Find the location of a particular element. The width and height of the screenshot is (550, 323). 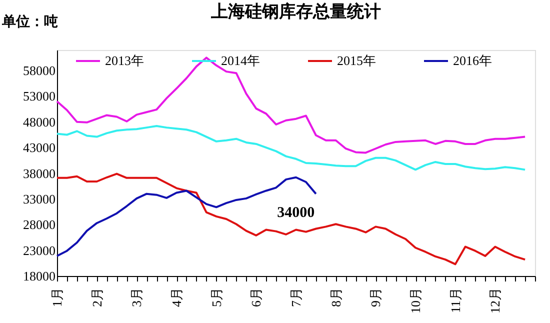

y-tick-label: 58000 is located at coordinates (39, 70).